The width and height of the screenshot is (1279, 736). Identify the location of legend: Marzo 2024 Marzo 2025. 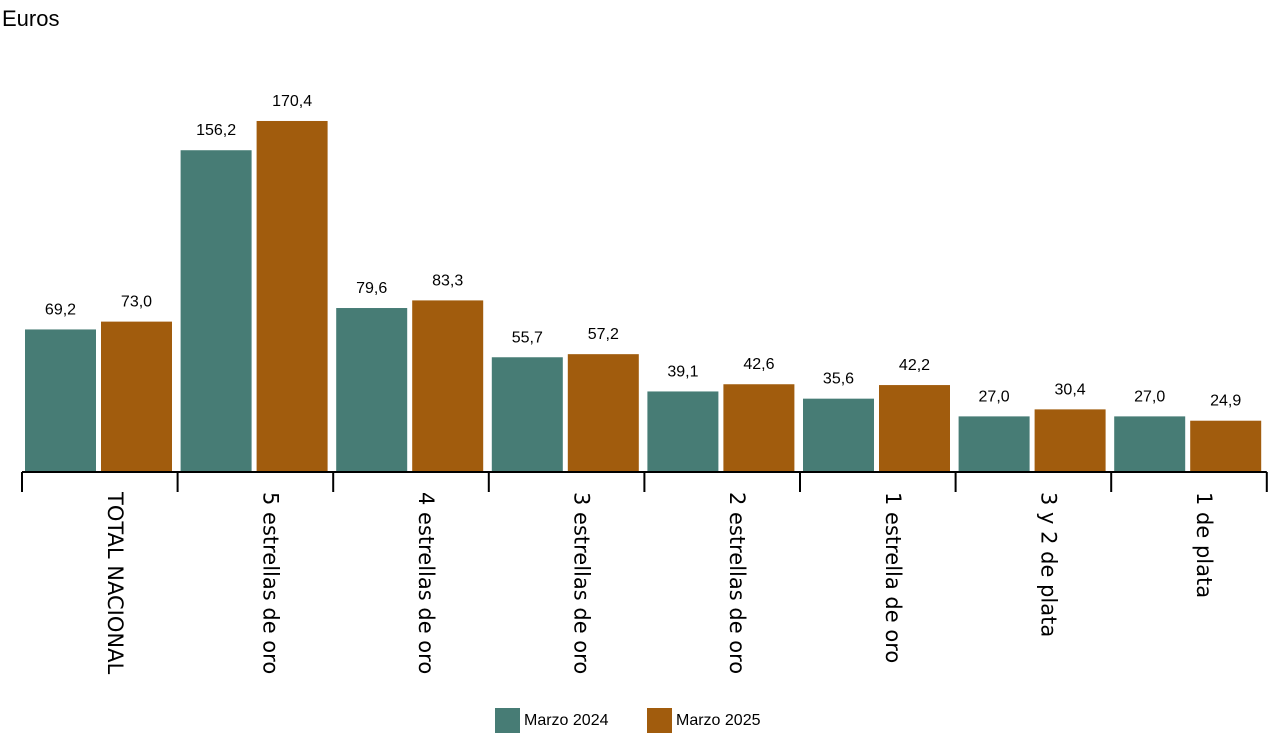
(639, 721).